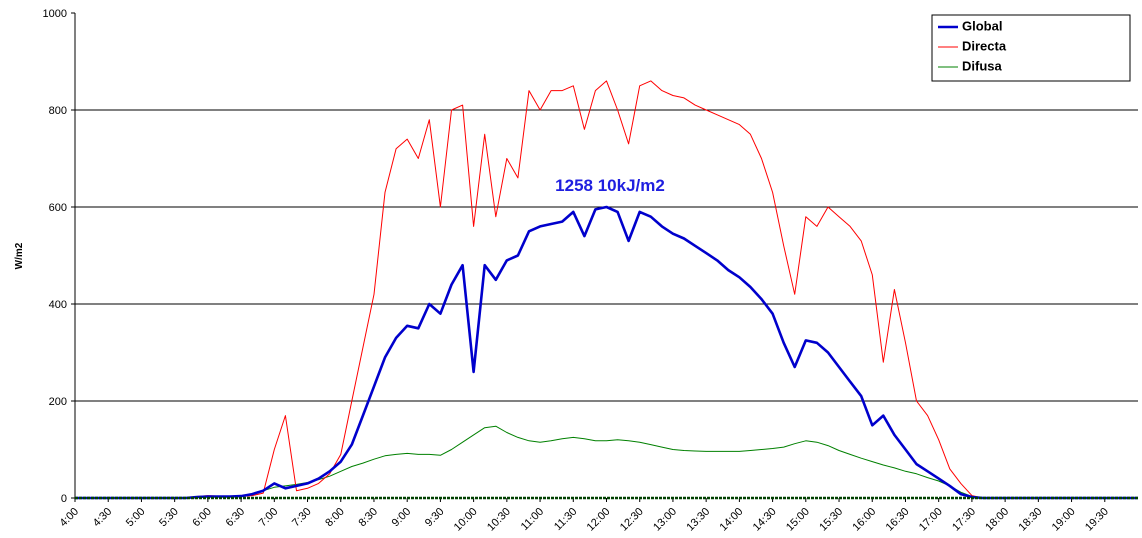 The image size is (1142, 538). What do you see at coordinates (698, 520) in the screenshot?
I see `x-tick-label: 13:30` at bounding box center [698, 520].